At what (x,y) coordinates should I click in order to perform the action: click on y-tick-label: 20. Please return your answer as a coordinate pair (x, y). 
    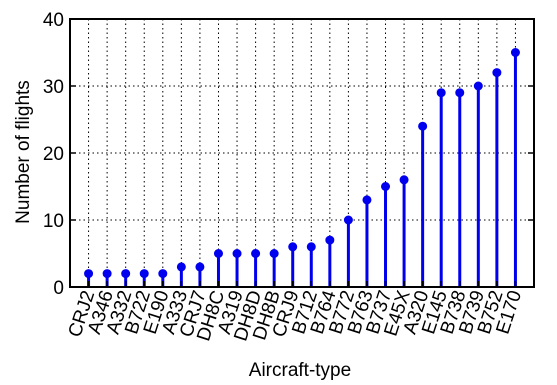
    Looking at the image, I should click on (53, 154).